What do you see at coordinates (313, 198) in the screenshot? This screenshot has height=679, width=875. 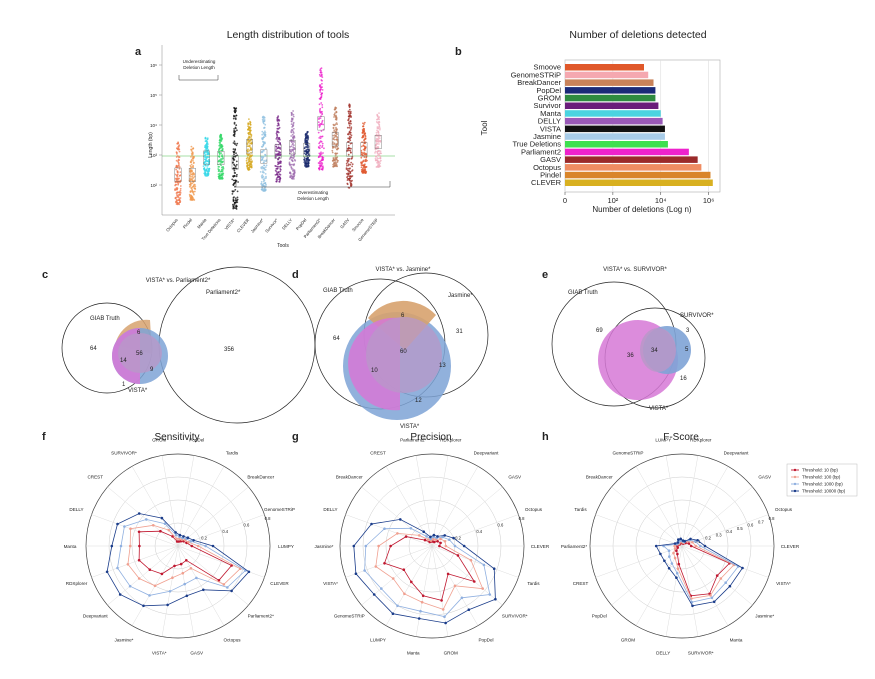 I see `overestimate-annotation-2: Deletion Length` at bounding box center [313, 198].